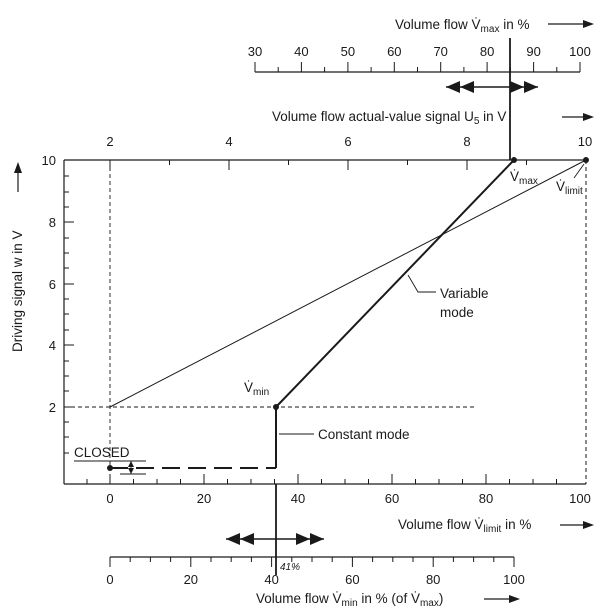 The image size is (600, 608). I want to click on w-axis-ticks, so click(69, 306).